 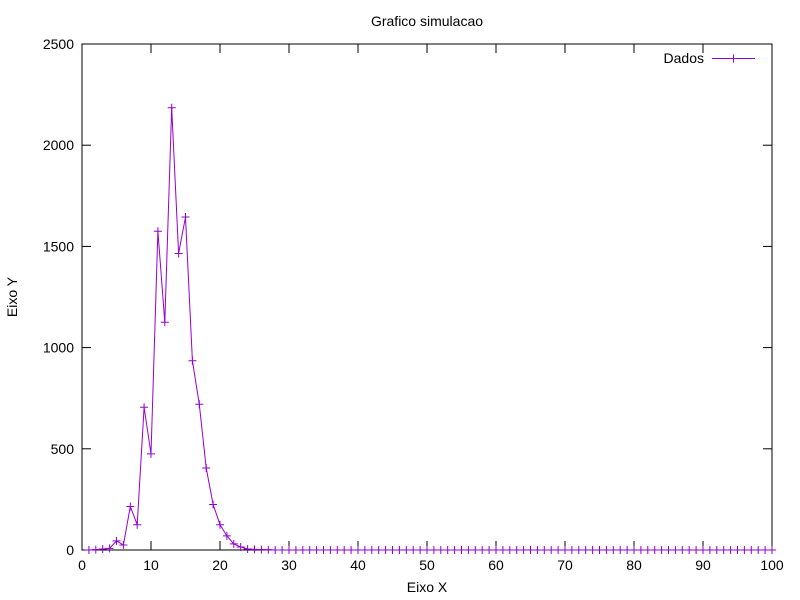 I want to click on x-axis-label: Eixo X, so click(x=427, y=587).